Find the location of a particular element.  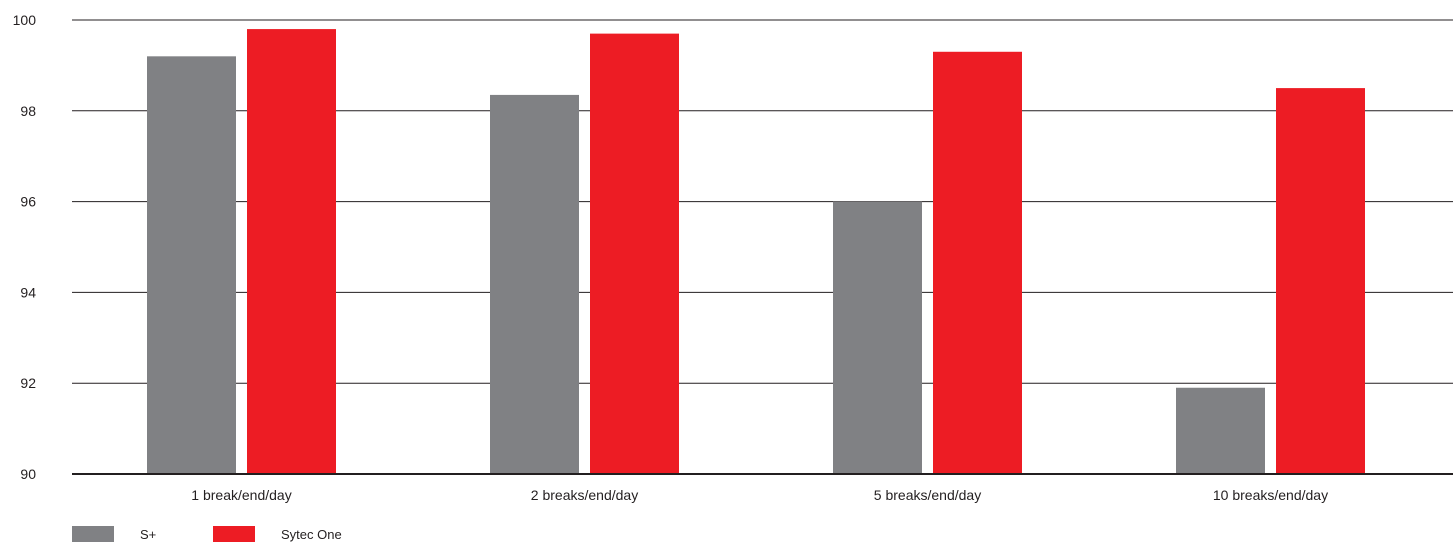

x-category-label: 2 breaks/end/day is located at coordinates (584, 495).